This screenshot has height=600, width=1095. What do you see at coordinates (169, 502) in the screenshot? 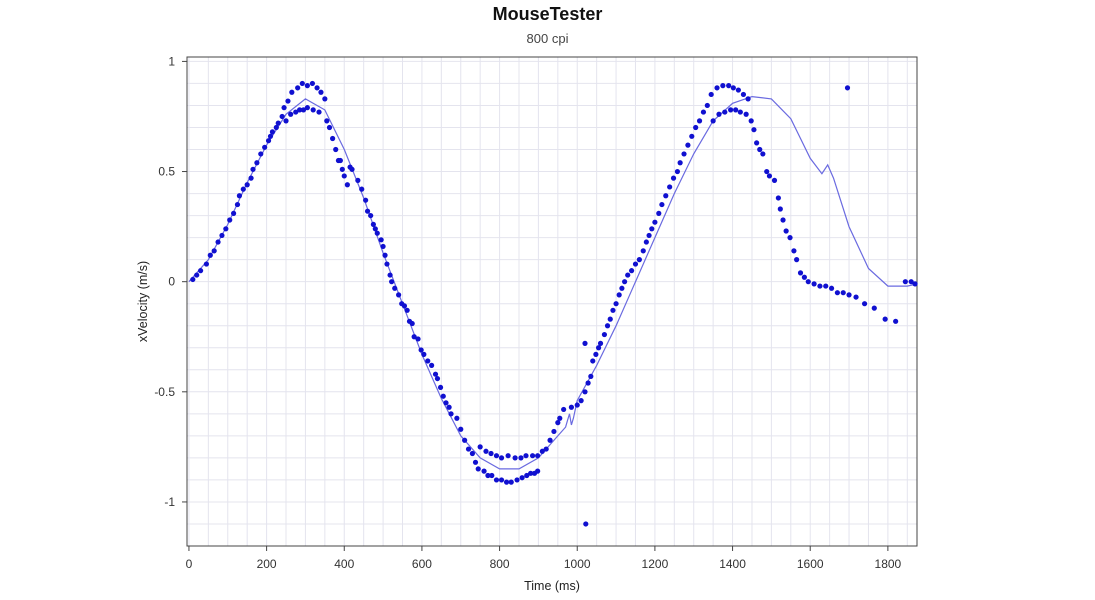
I see `y-tick-label: -1` at bounding box center [169, 502].